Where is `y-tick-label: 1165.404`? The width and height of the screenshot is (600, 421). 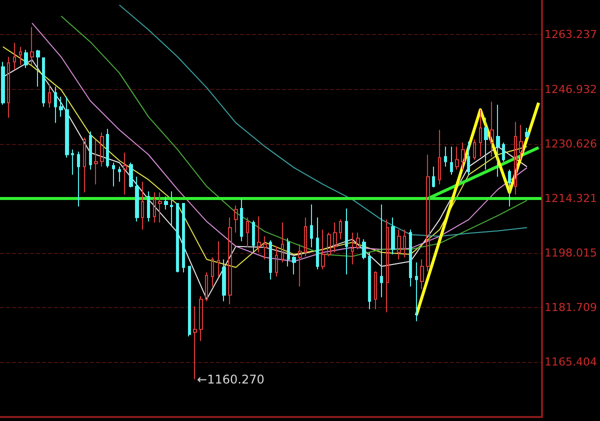
y-tick-label: 1165.404 is located at coordinates (571, 362).